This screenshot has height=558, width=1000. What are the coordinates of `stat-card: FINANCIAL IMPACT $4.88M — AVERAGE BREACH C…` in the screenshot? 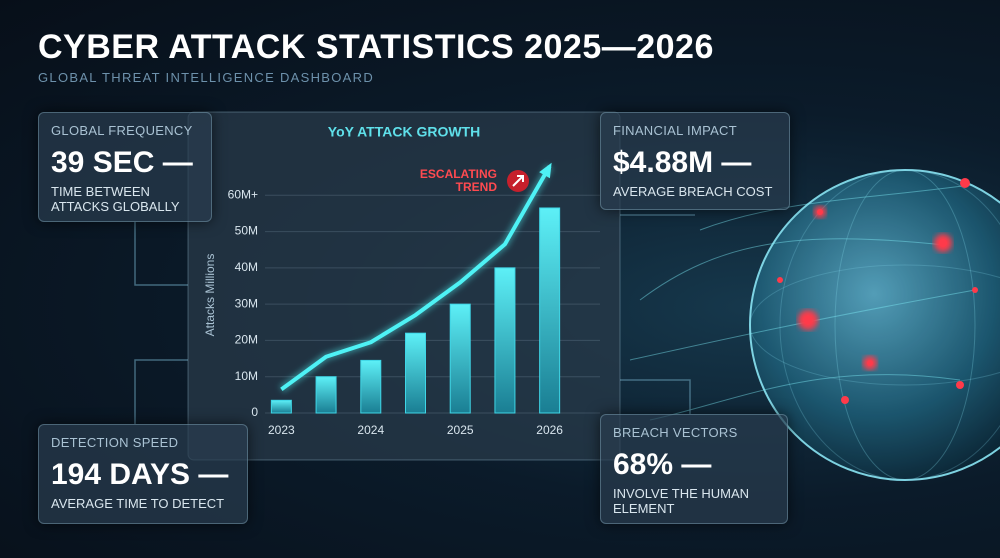 It's located at (695, 161).